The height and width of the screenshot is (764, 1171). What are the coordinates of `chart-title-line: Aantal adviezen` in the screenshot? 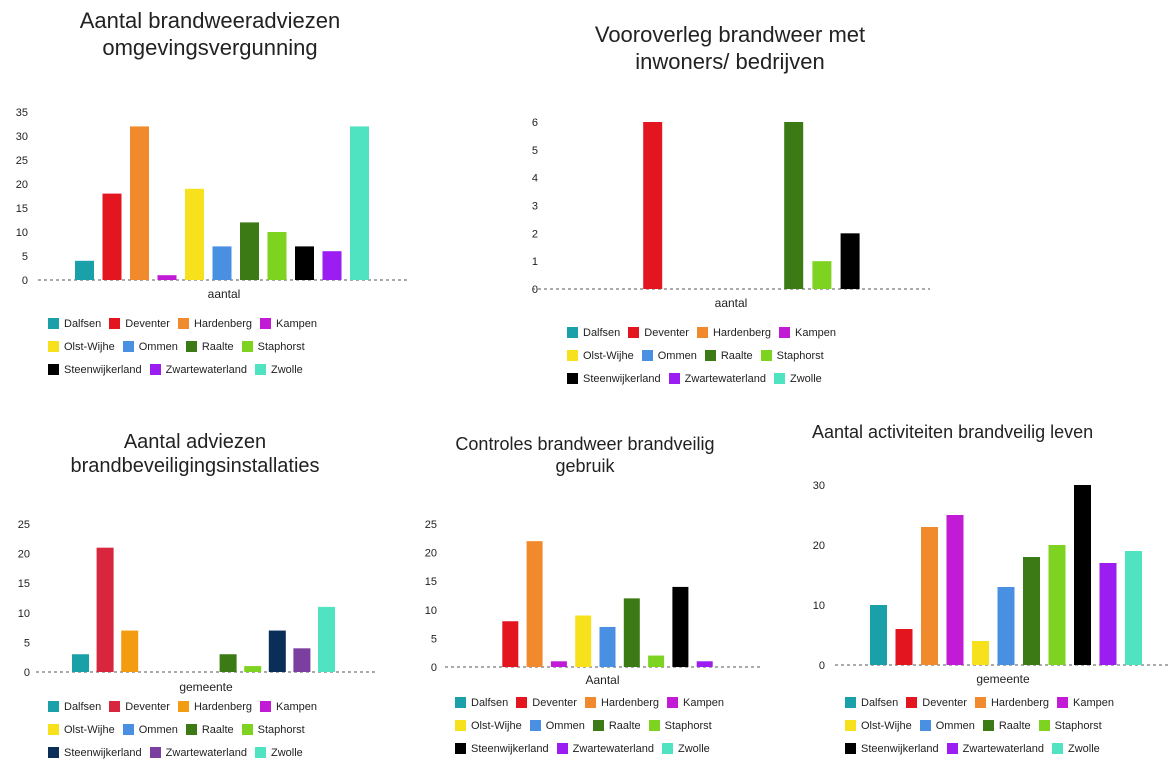 It's located at (195, 442).